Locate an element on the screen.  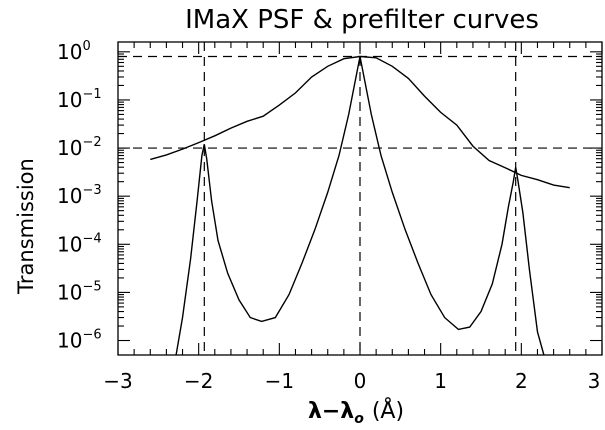
y-tick-label-0: 10⁰ is located at coordinates (74, 51).